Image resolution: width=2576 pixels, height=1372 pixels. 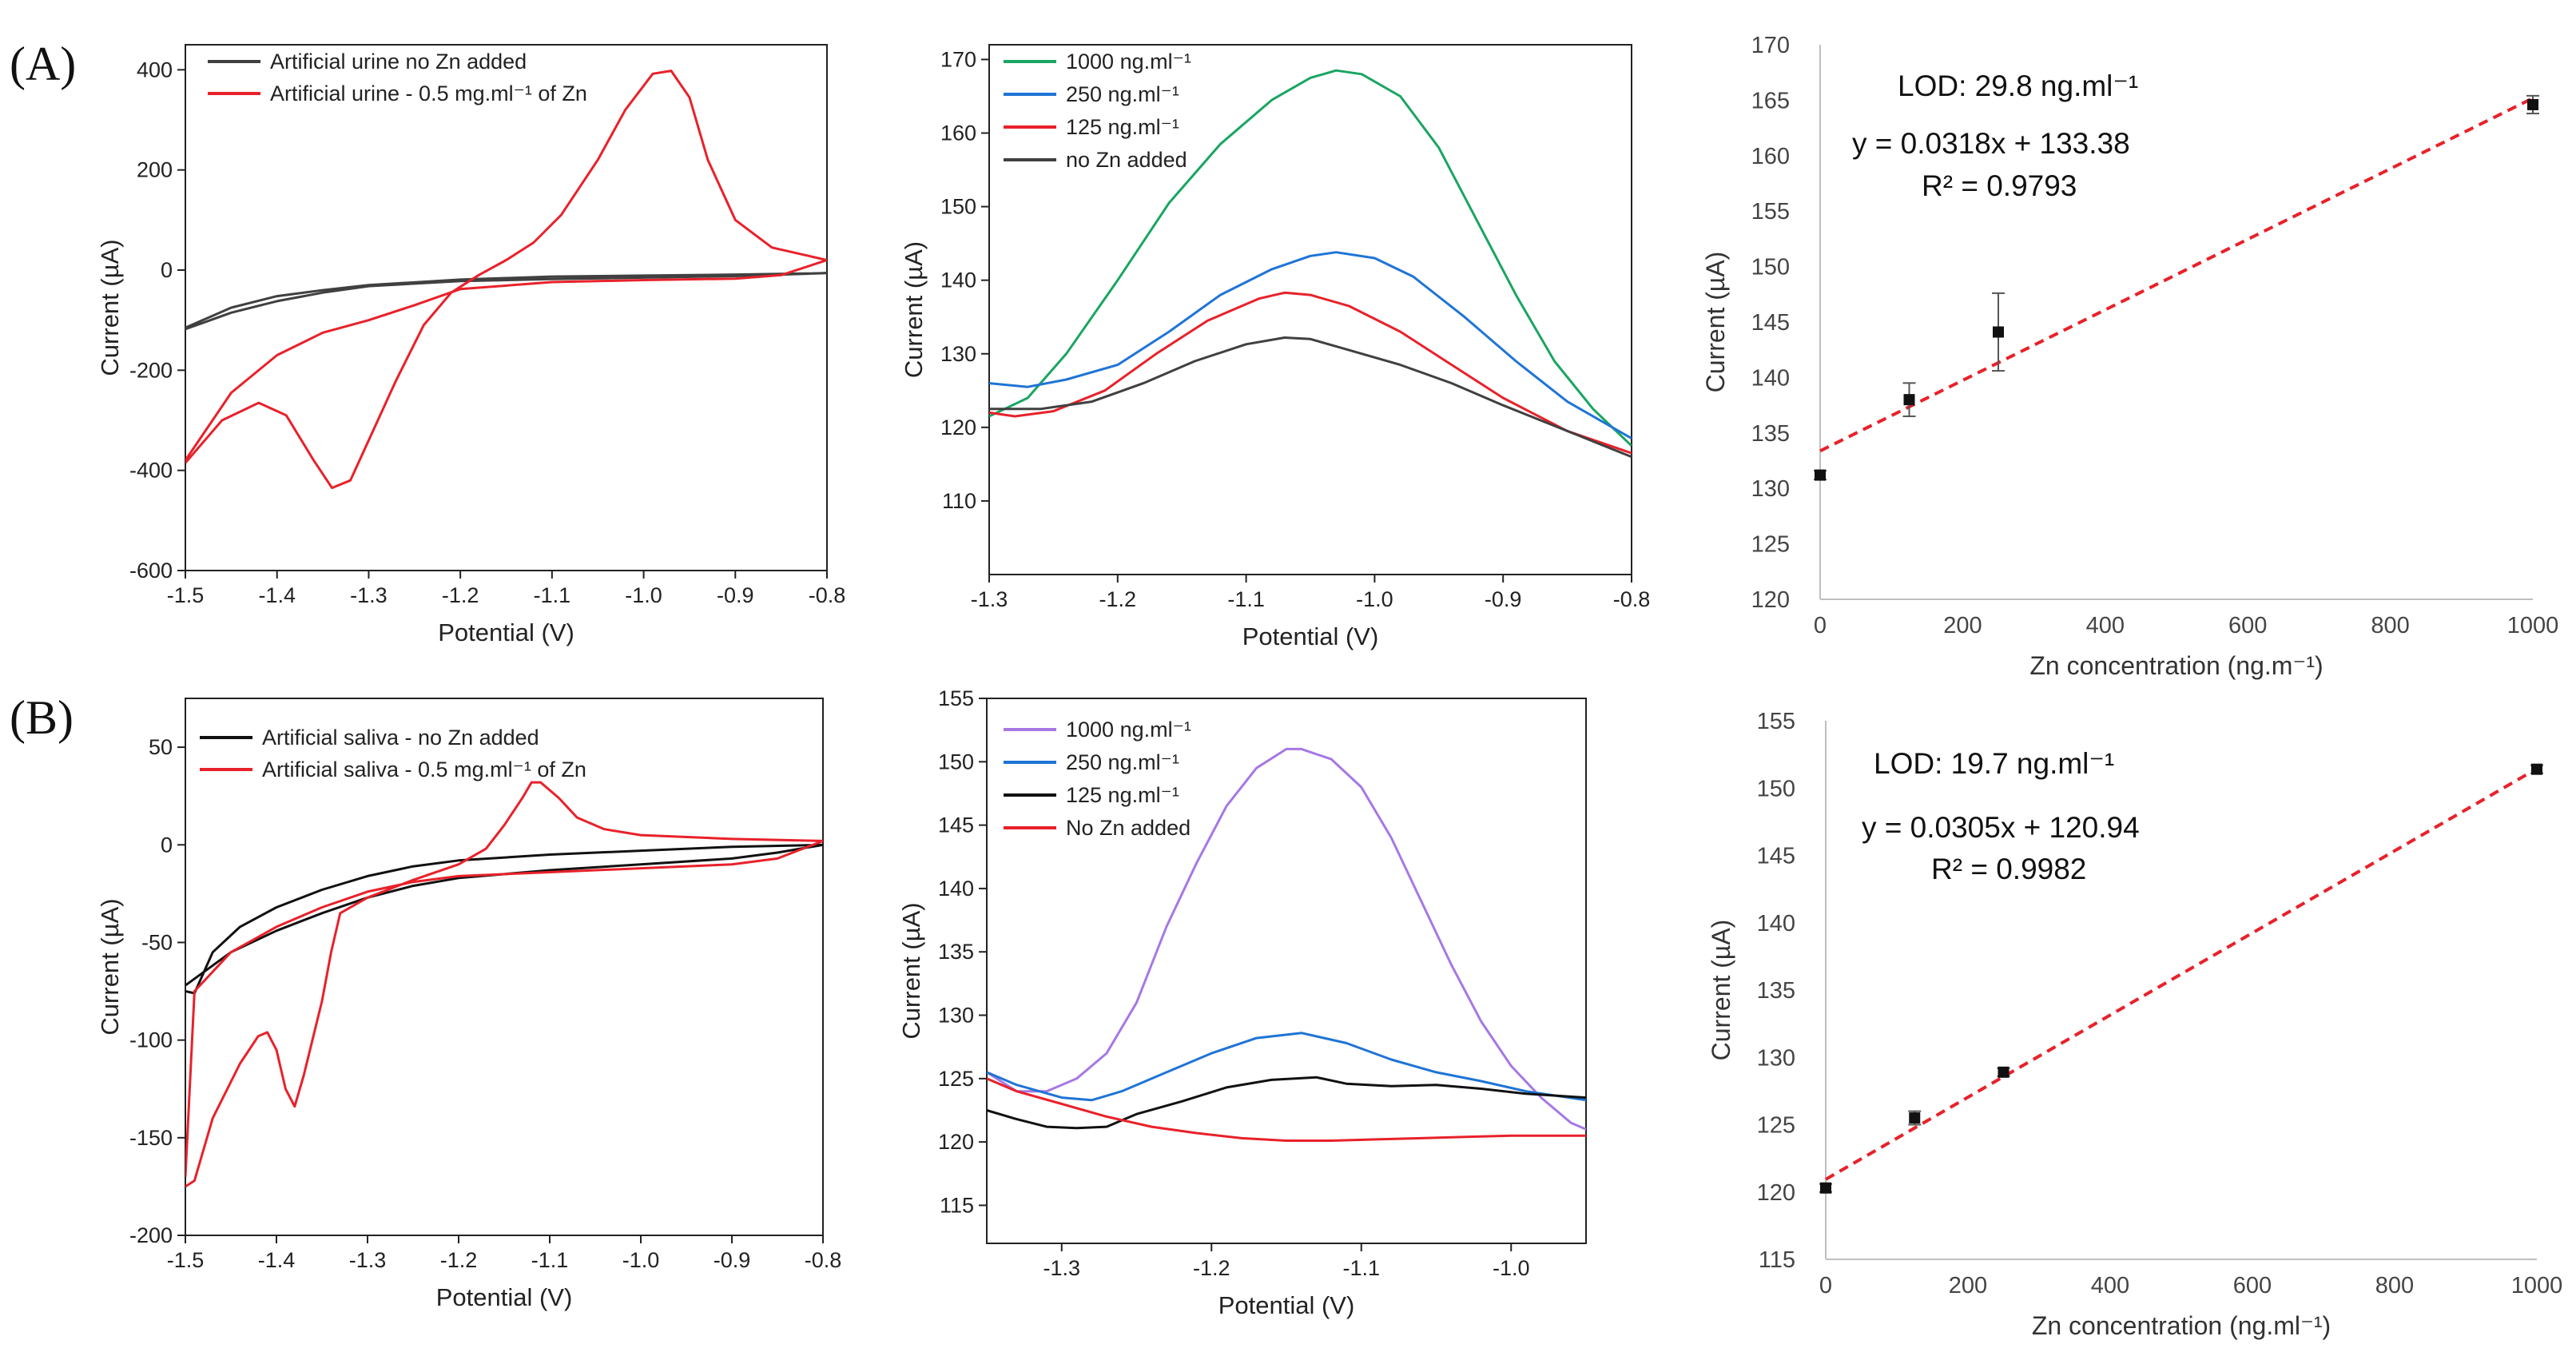 I want to click on x-axis-label: Zn concentration (ng.m⁻¹), so click(x=2176, y=665).